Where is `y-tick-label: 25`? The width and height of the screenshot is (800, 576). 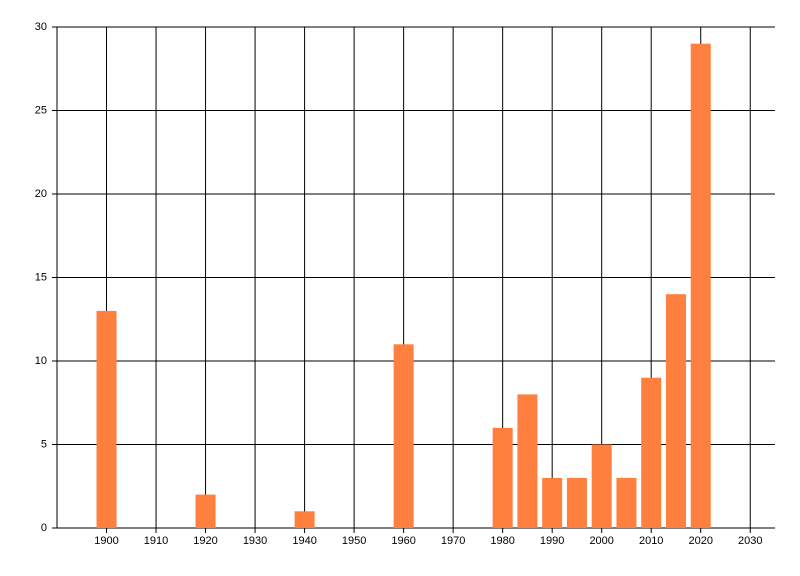 y-tick-label: 25 is located at coordinates (41, 110).